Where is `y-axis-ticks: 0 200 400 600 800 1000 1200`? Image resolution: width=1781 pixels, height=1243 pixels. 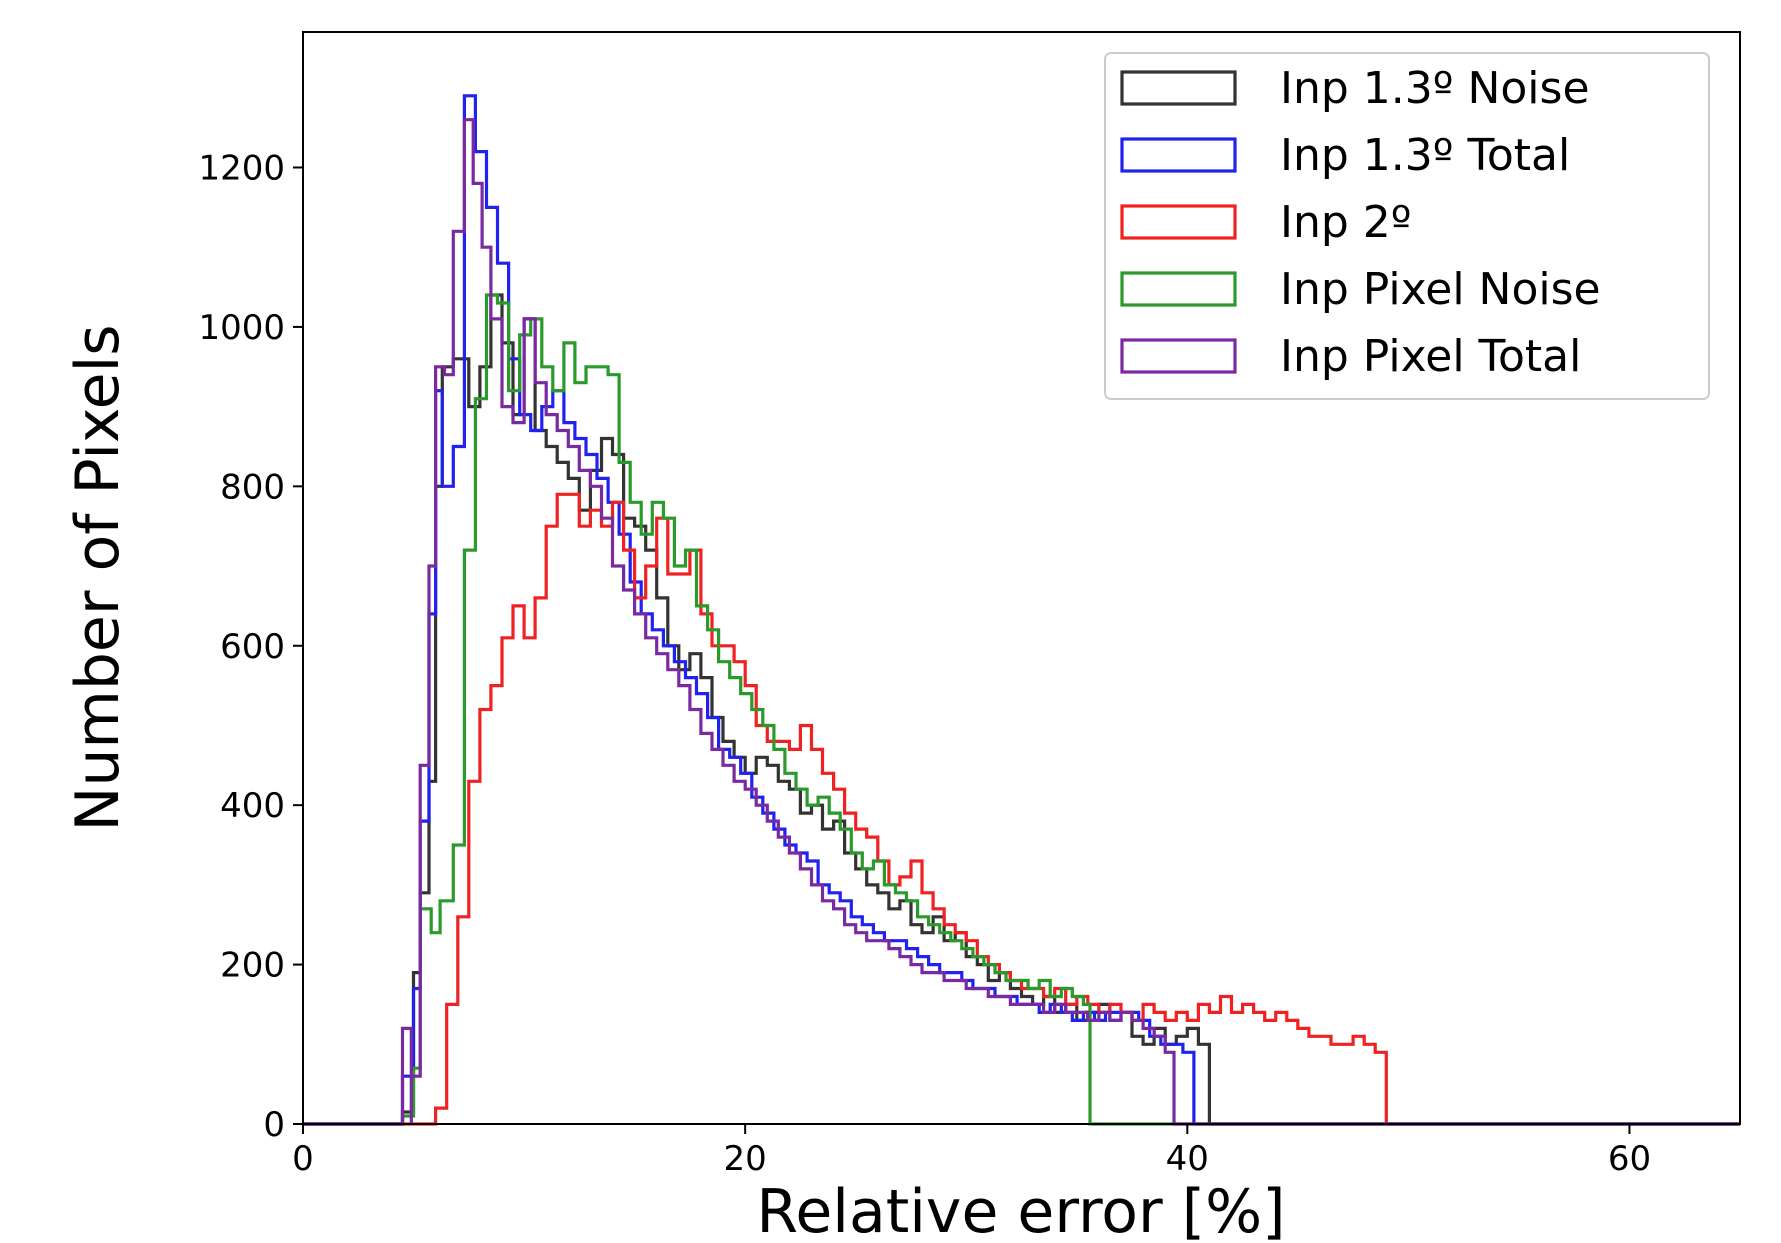 y-axis-ticks: 0 200 400 600 800 1000 1200 is located at coordinates (250, 647).